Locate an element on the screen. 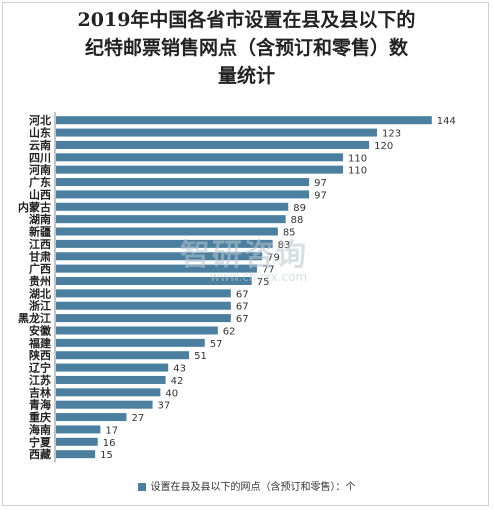  value-label: 144 is located at coordinates (446, 121).